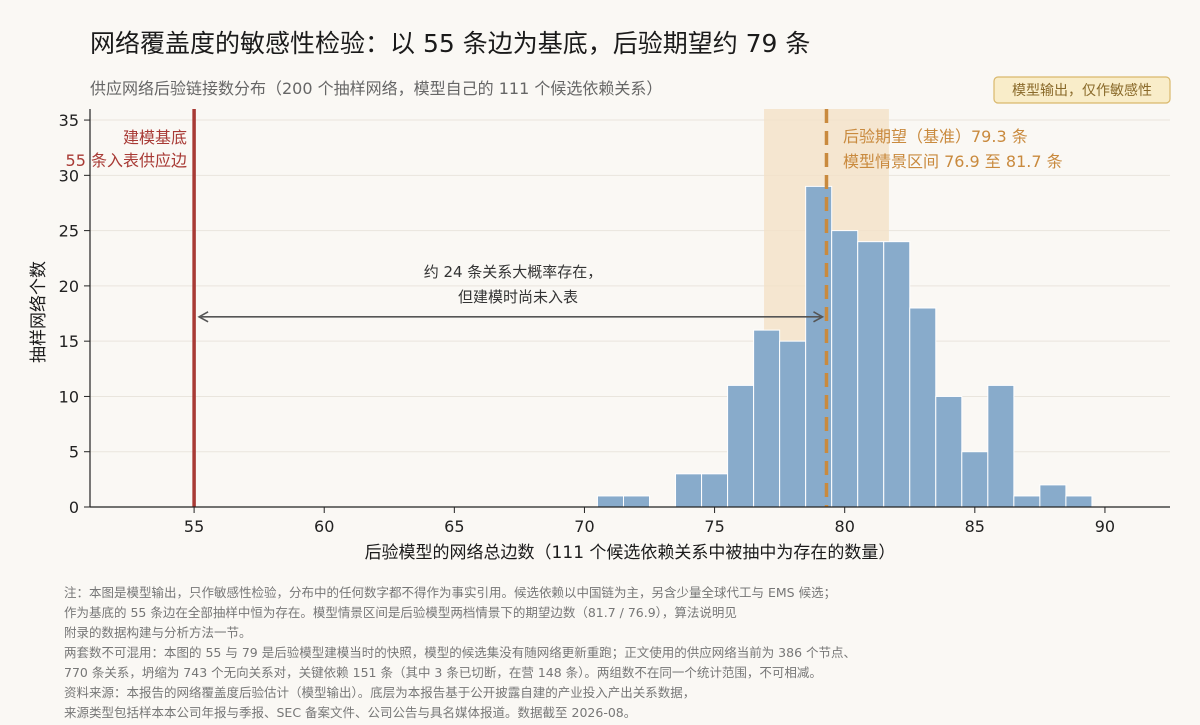 This screenshot has height=725, width=1200. Describe the element at coordinates (69, 396) in the screenshot. I see `y-tick-label: 10` at that location.